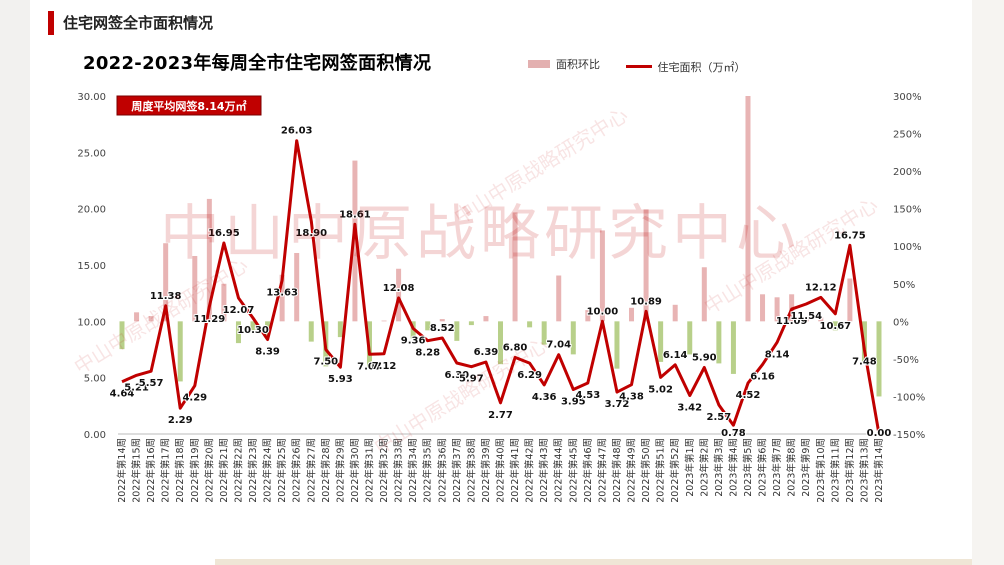  What do you see at coordinates (588, 470) in the screenshot?
I see `x-tick-label: 2022年第46周` at bounding box center [588, 470].